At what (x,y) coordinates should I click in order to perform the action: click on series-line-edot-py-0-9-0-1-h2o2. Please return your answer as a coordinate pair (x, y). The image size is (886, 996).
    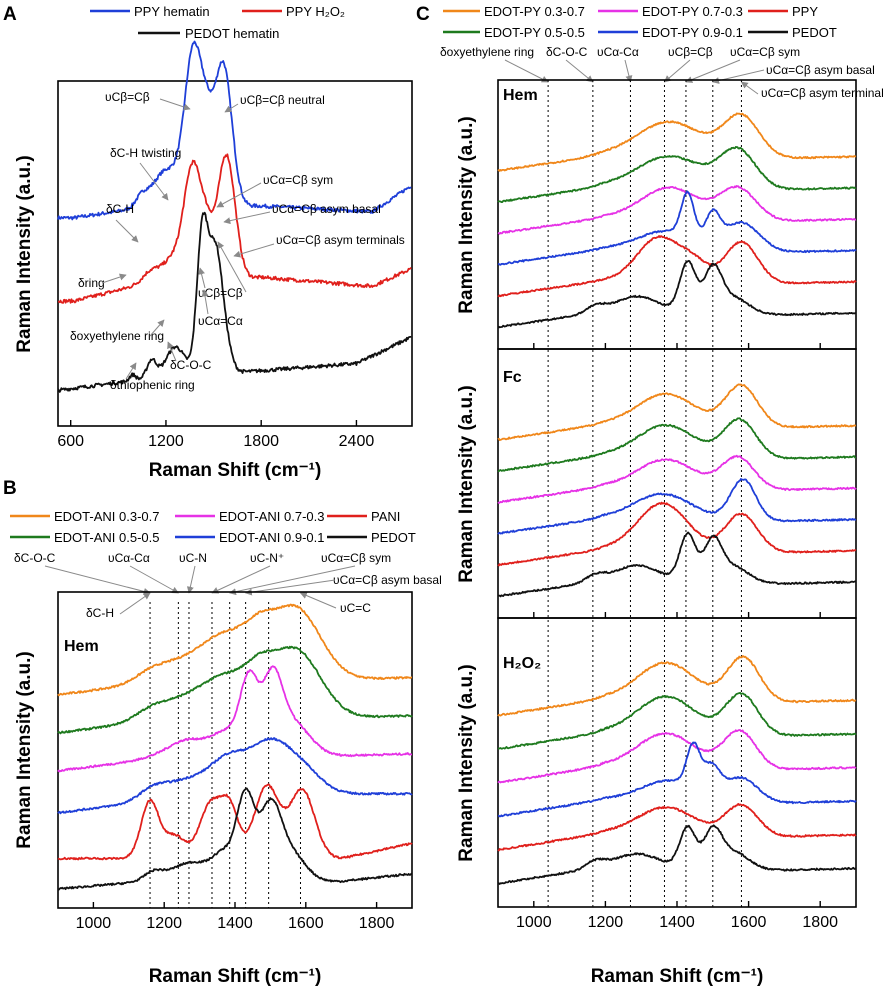
    Looking at the image, I should click on (677, 779).